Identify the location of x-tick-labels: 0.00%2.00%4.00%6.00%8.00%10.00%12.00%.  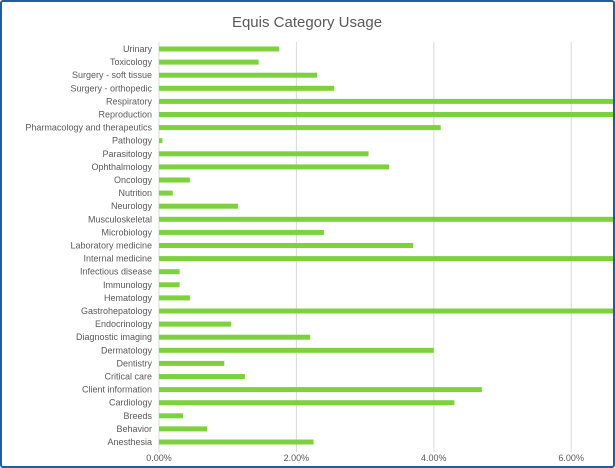
(365, 458).